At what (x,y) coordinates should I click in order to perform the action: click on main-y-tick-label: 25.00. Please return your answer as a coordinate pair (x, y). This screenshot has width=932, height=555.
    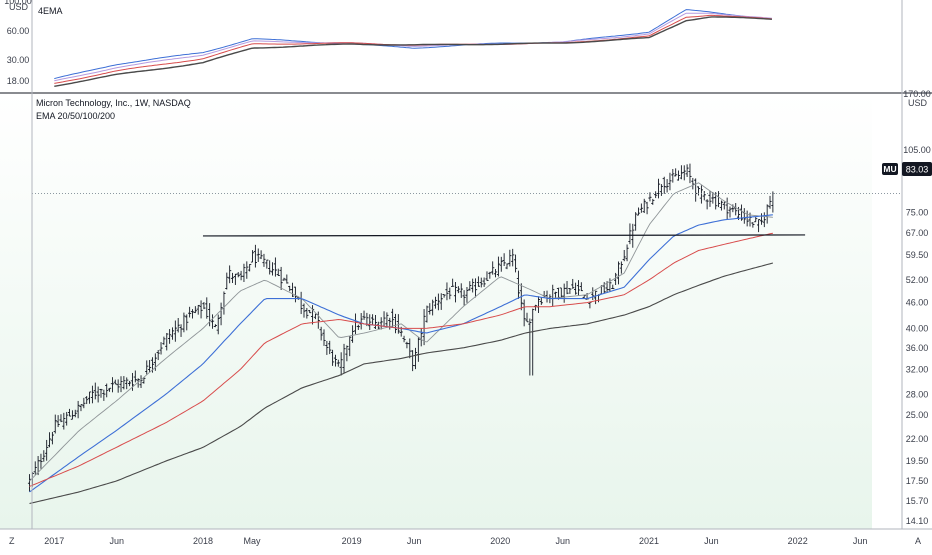
    Looking at the image, I should click on (917, 415).